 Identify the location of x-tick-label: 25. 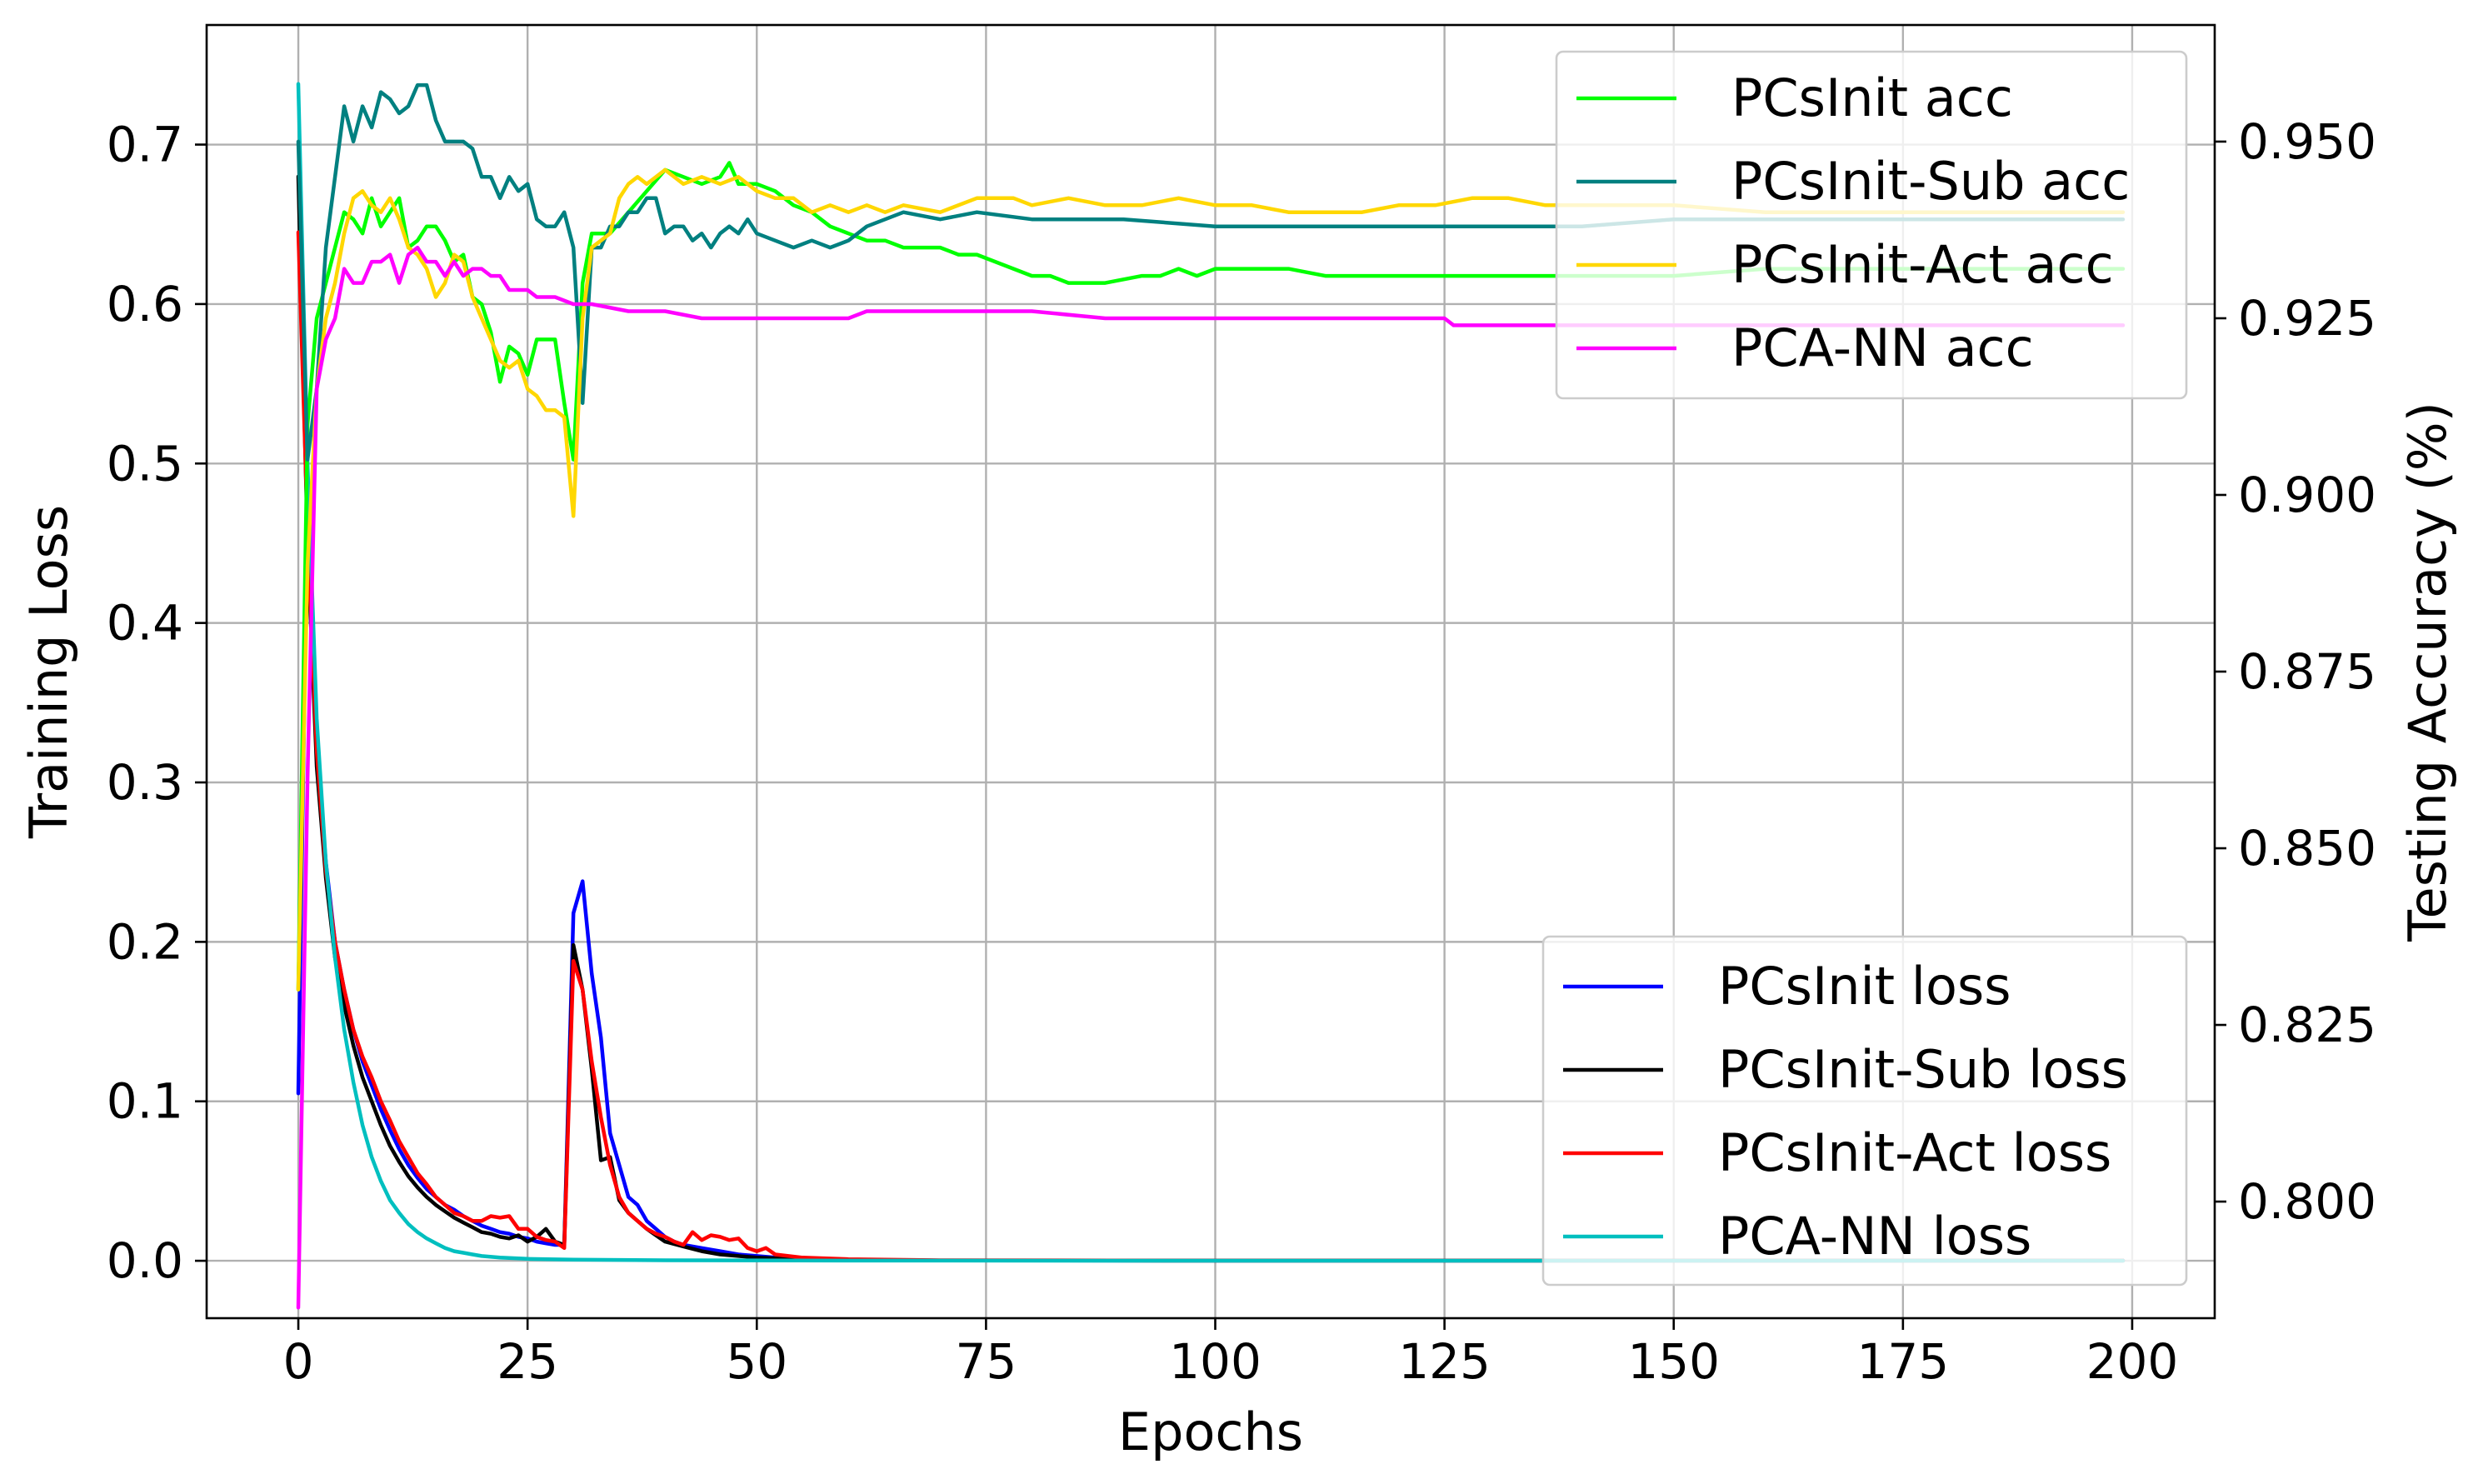
(527, 1361).